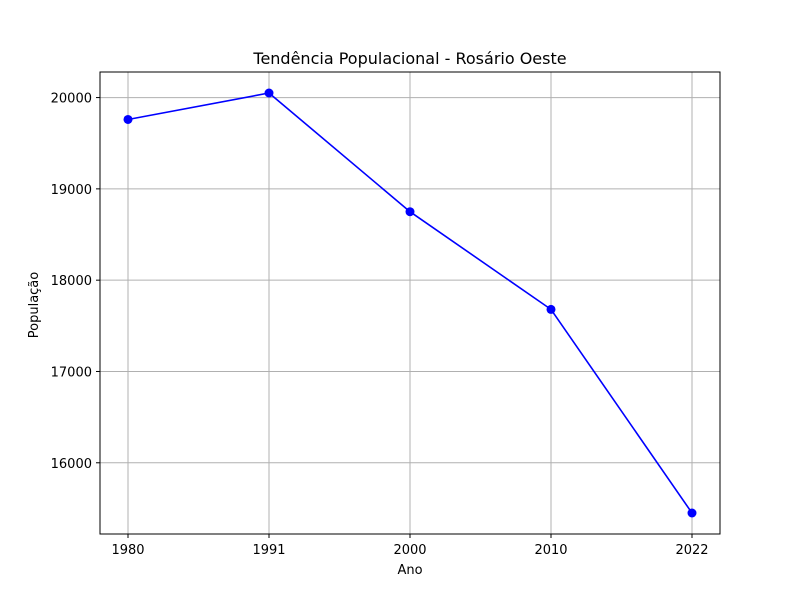 This screenshot has width=800, height=600. I want to click on x-tick-label: 2000, so click(409, 550).